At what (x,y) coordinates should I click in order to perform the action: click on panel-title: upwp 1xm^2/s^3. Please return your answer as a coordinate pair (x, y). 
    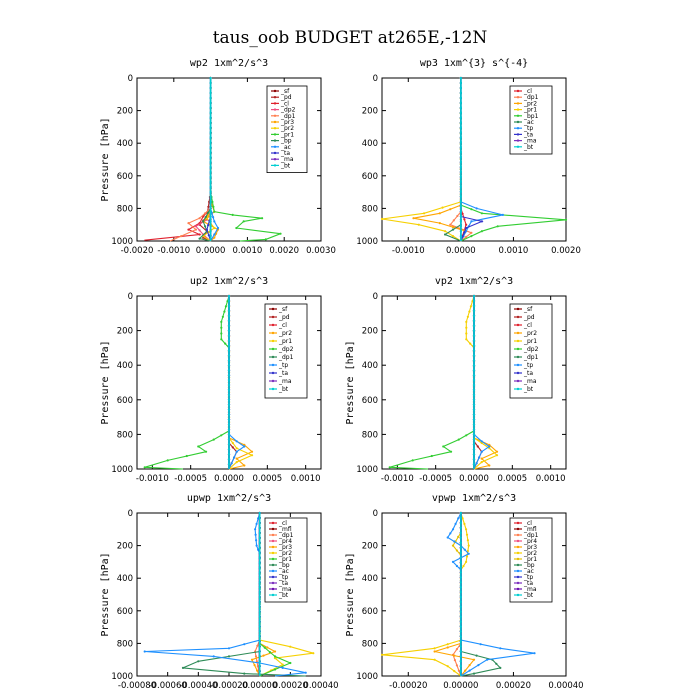
    Looking at the image, I should click on (229, 498).